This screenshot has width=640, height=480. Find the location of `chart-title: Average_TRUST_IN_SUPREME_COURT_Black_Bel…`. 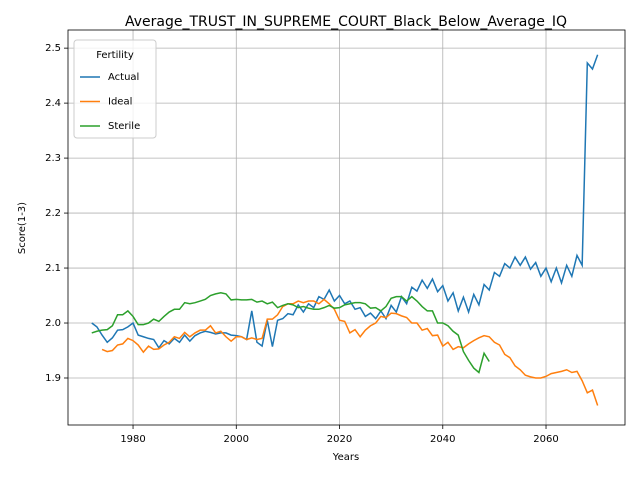

chart-title: Average_TRUST_IN_SUPREME_COURT_Black_Bel… is located at coordinates (346, 22).